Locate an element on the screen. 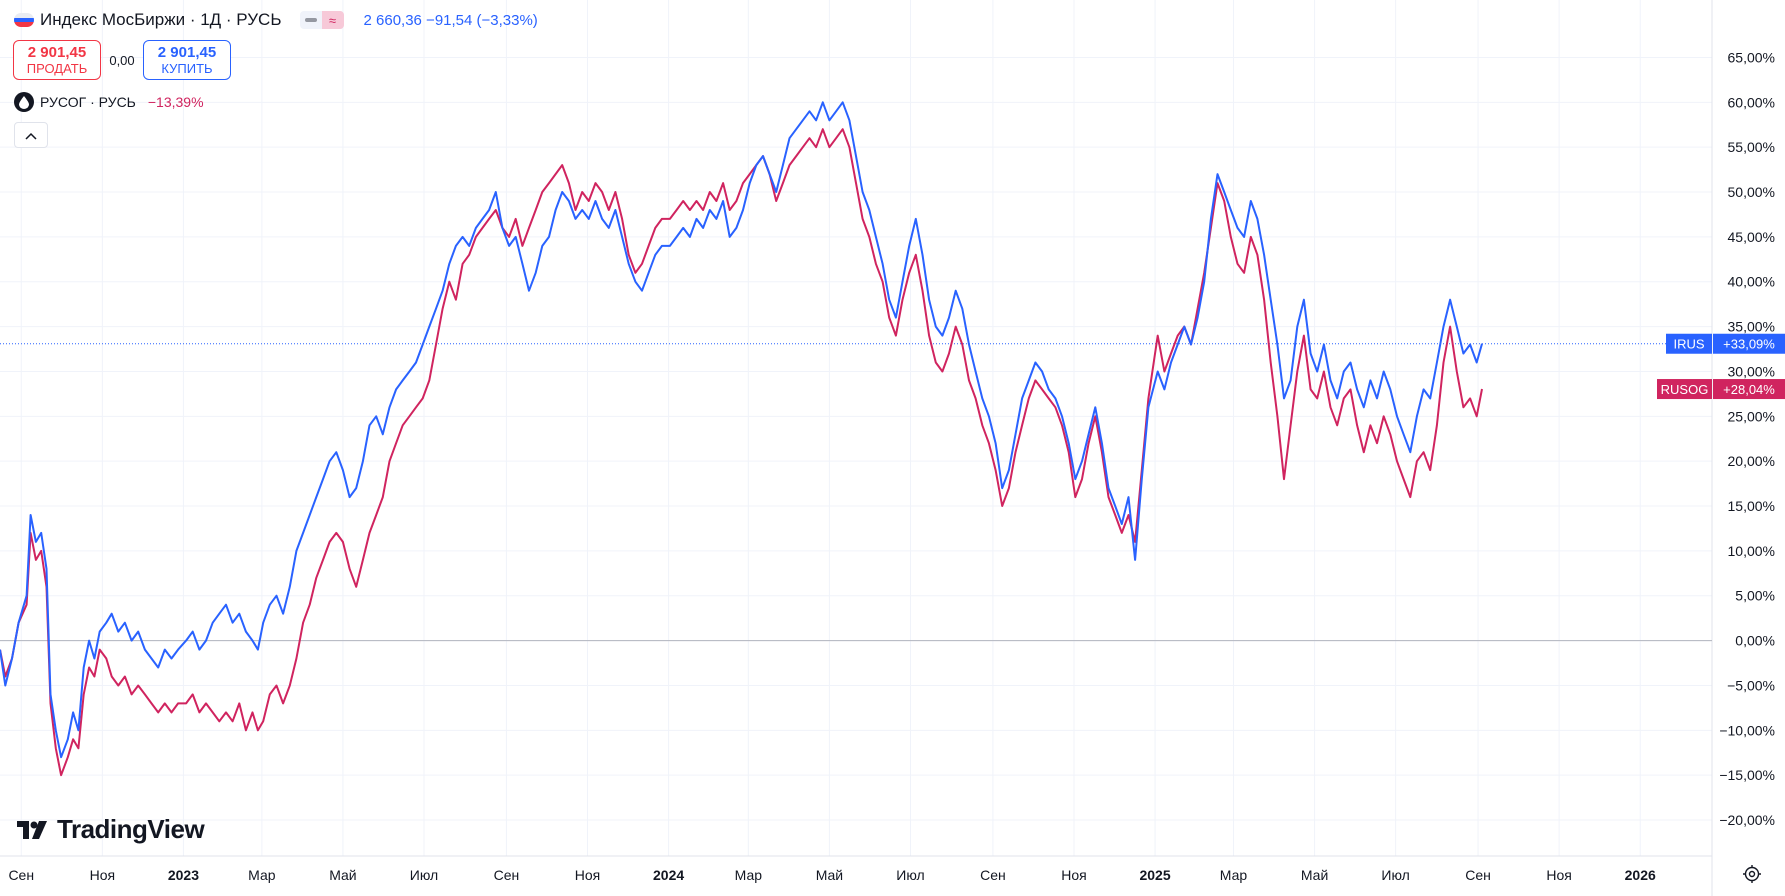 The width and height of the screenshot is (1785, 896). symbol-title: Индекс МосБиржи · 1Д · РУСЬ is located at coordinates (161, 19).